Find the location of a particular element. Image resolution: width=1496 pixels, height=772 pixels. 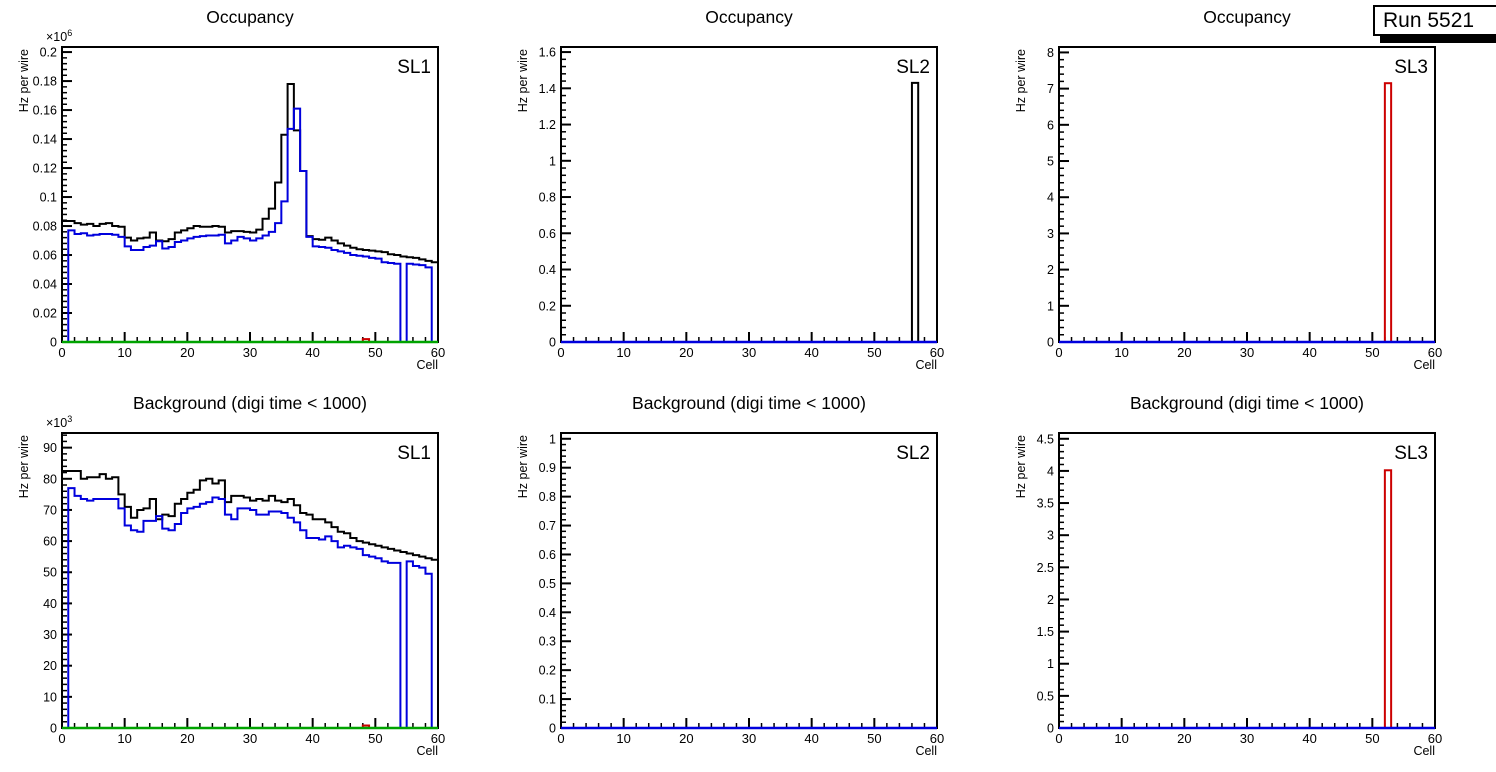

corner-label: SL3 is located at coordinates (1411, 67).